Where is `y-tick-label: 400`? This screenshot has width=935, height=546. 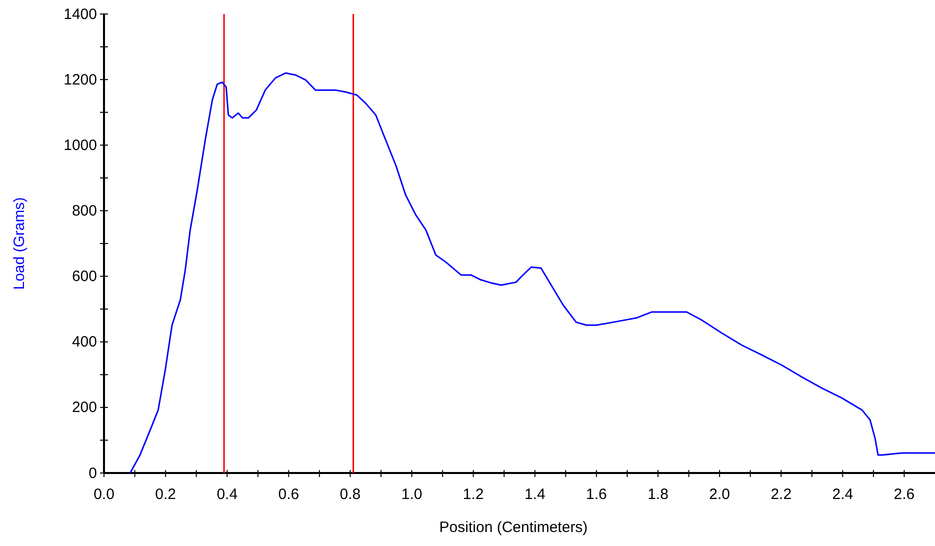
y-tick-label: 400 is located at coordinates (84, 342).